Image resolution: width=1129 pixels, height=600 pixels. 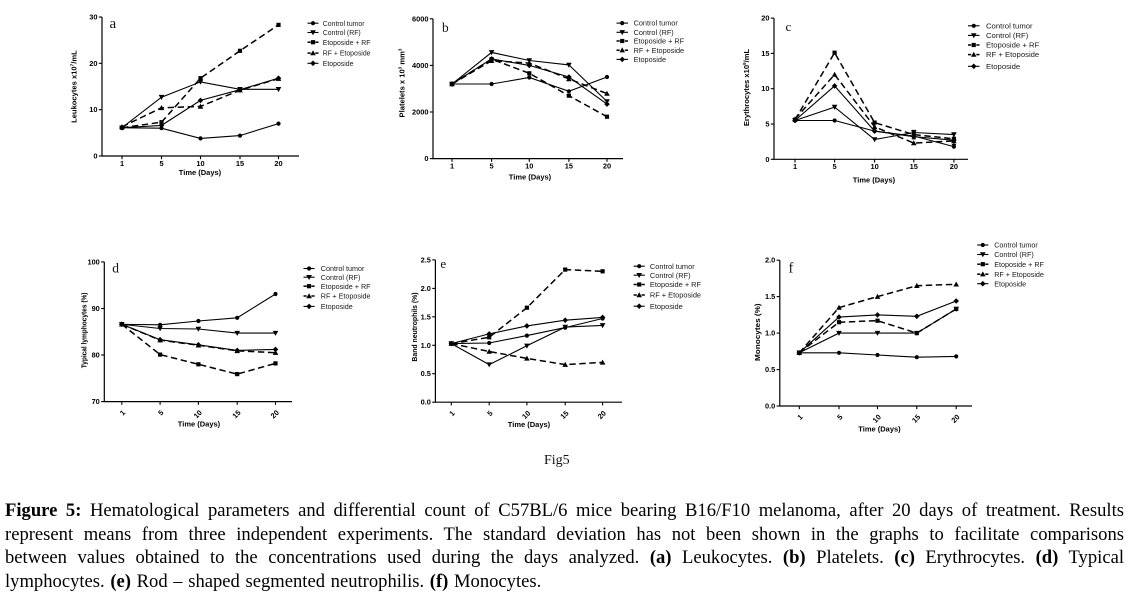 What do you see at coordinates (757, 332) in the screenshot?
I see `svg-text: Monocytes (%)` at bounding box center [757, 332].